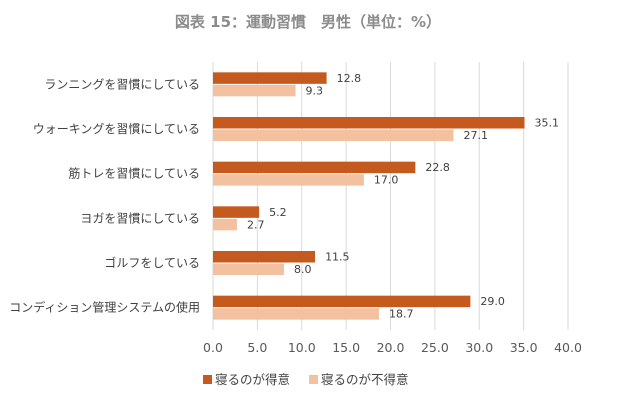  I want to click on x-tick-label: 20.0, so click(391, 347).